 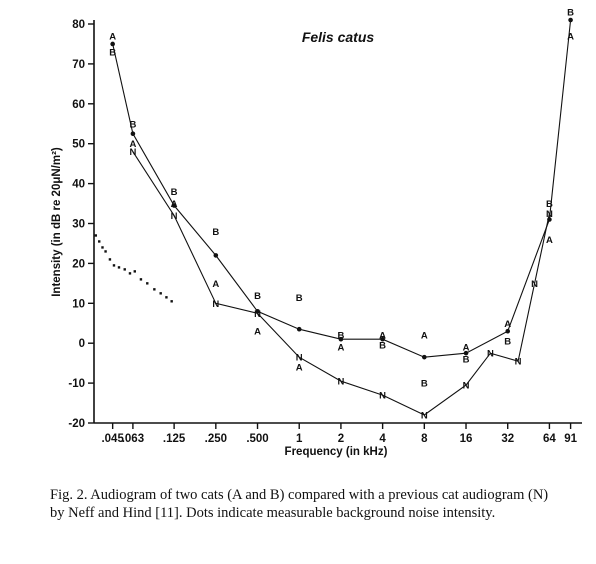 I want to click on y-tick-label: 10, so click(x=78, y=304).